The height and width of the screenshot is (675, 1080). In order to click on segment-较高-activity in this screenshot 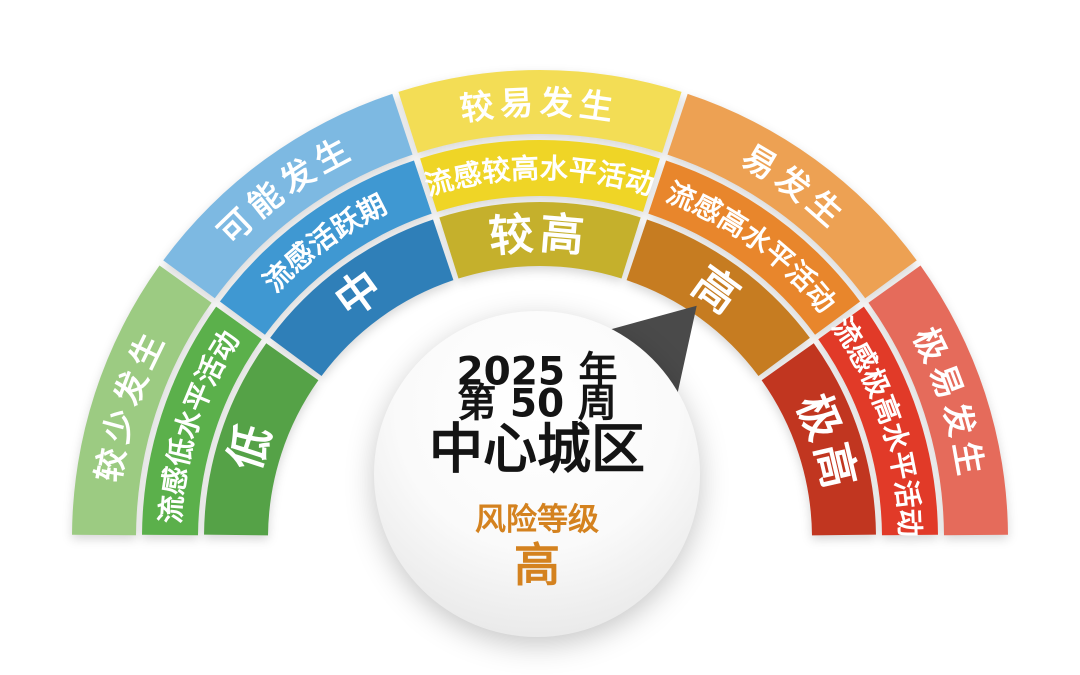, I will do `click(540, 175)`.